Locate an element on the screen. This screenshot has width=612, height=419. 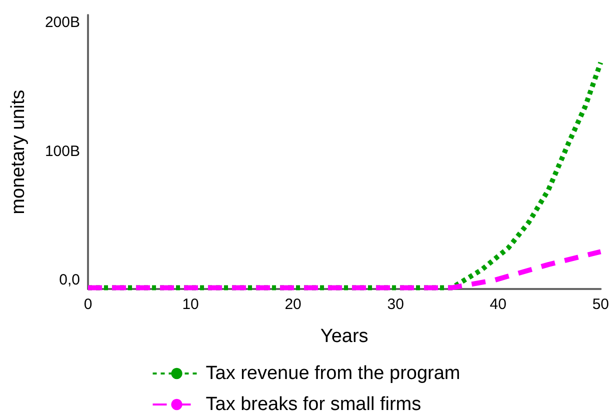
y-tick-label: 100B is located at coordinates (62, 151).